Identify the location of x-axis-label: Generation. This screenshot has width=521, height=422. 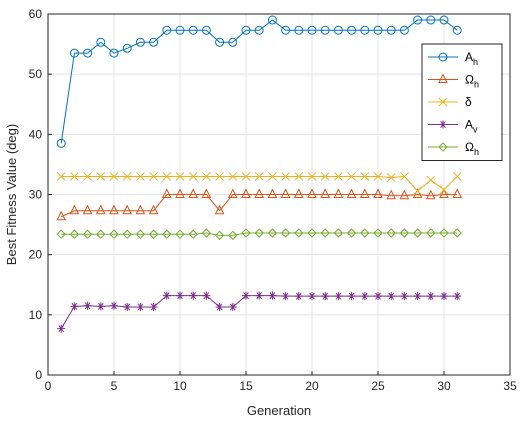
(279, 410).